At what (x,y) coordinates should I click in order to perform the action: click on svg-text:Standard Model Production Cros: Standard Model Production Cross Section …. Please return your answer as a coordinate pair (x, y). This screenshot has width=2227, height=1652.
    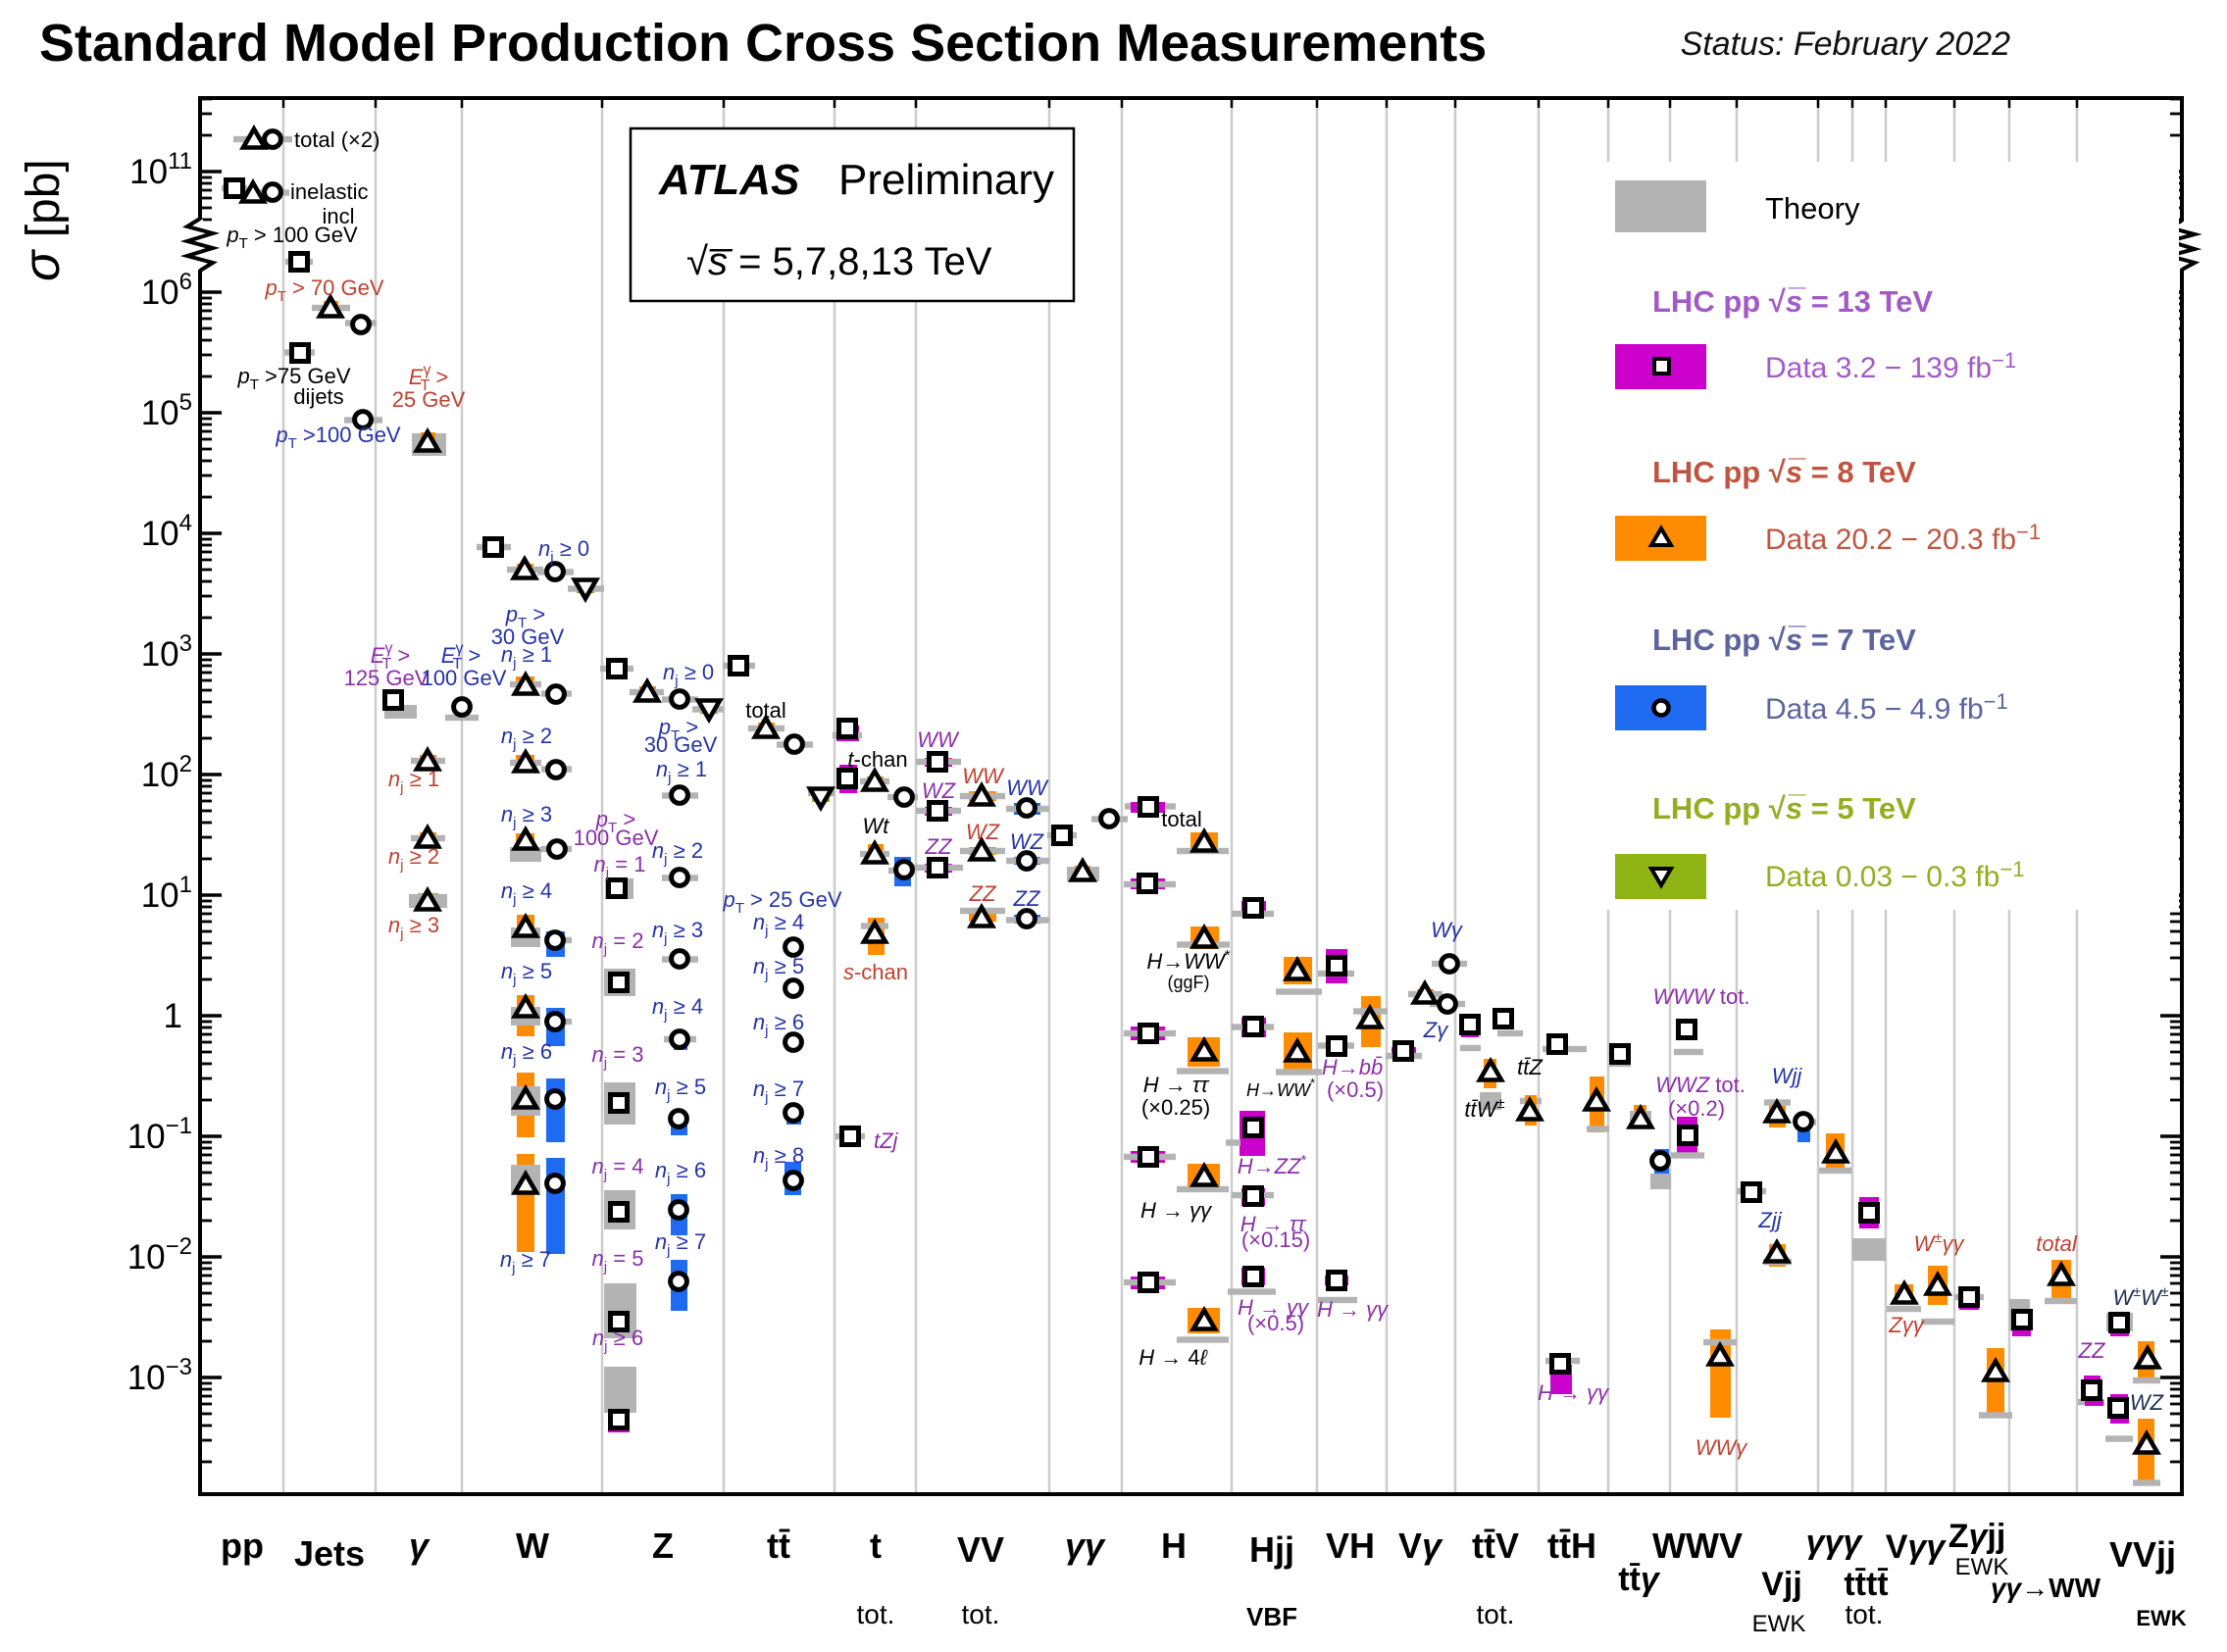
    Looking at the image, I should click on (763, 44).